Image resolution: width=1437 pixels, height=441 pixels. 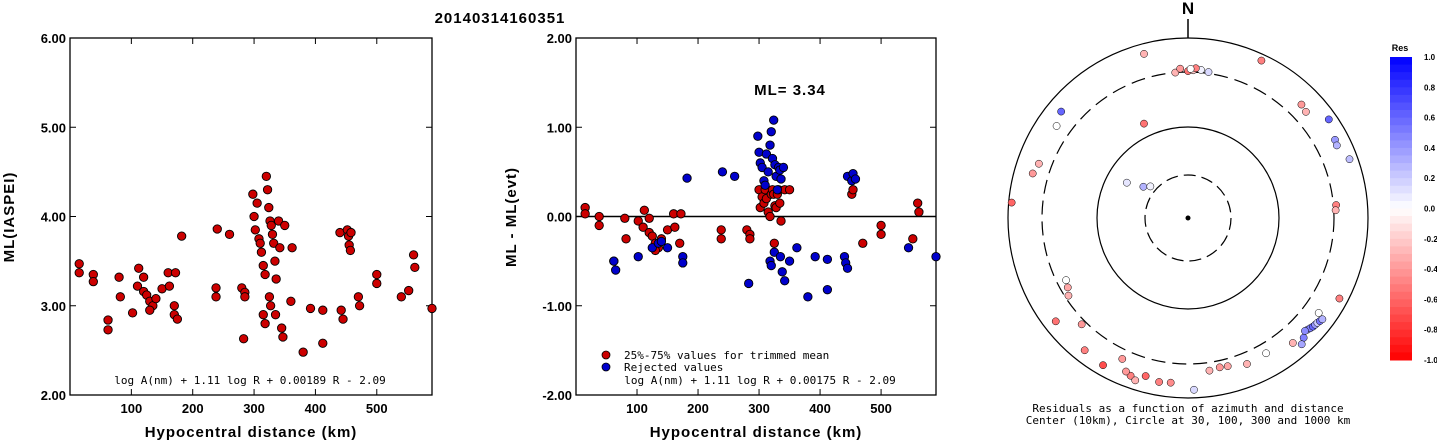 What do you see at coordinates (559, 217) in the screenshot?
I see `y-tick-label: 0.00` at bounding box center [559, 217].